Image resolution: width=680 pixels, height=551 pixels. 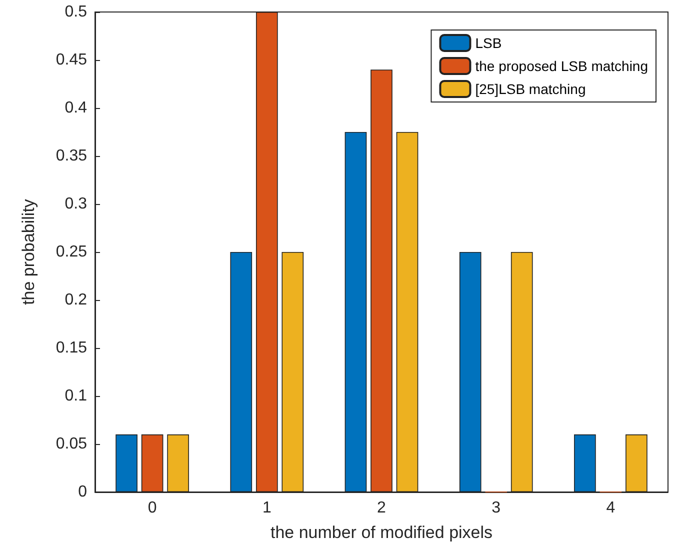 What do you see at coordinates (381, 508) in the screenshot?
I see `x-tick-label: 2` at bounding box center [381, 508].